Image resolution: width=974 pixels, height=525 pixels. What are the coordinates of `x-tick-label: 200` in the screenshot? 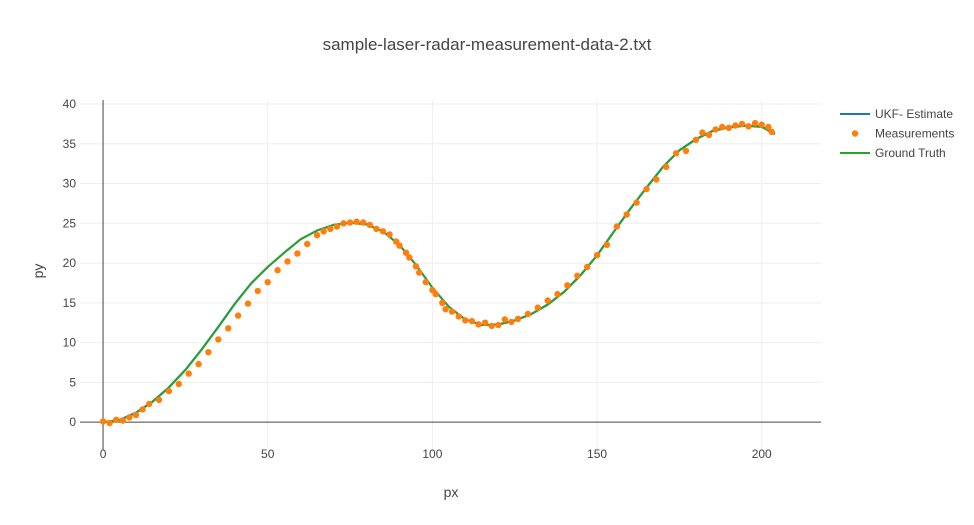 It's located at (762, 454).